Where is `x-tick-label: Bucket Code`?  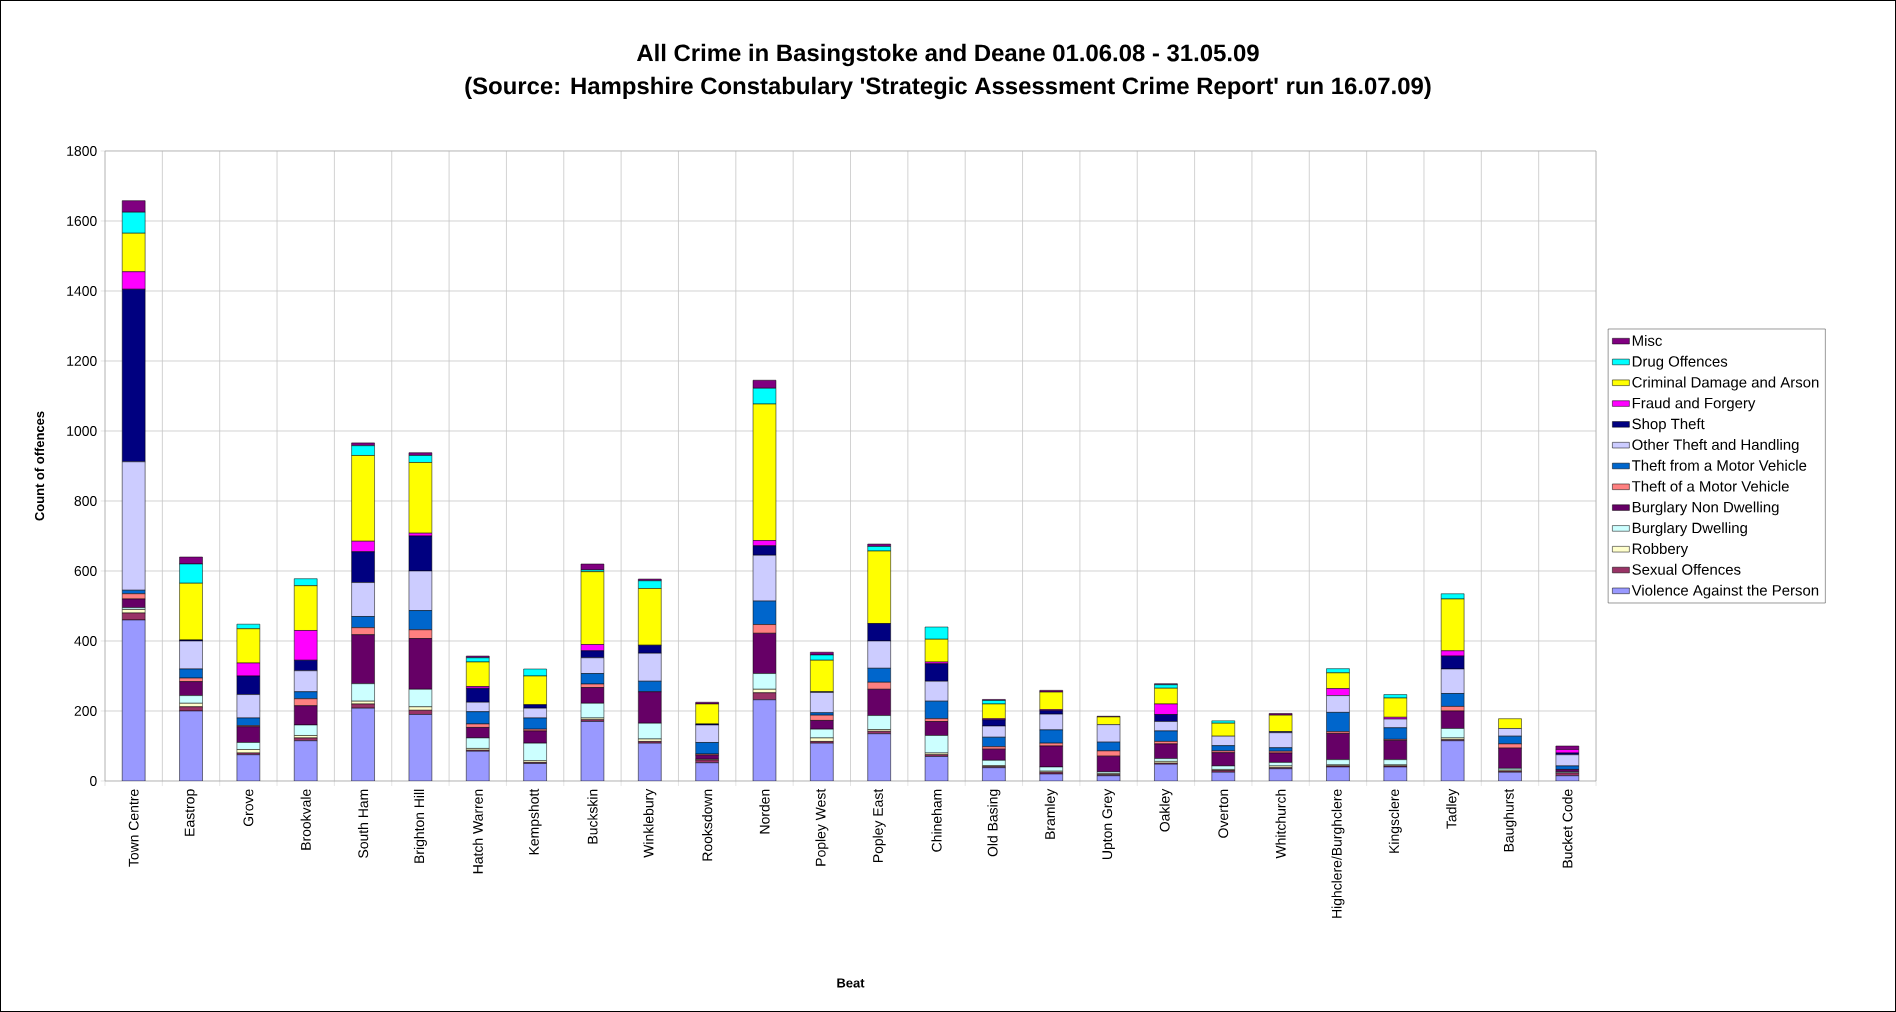
x-tick-label: Bucket Code is located at coordinates (1567, 828).